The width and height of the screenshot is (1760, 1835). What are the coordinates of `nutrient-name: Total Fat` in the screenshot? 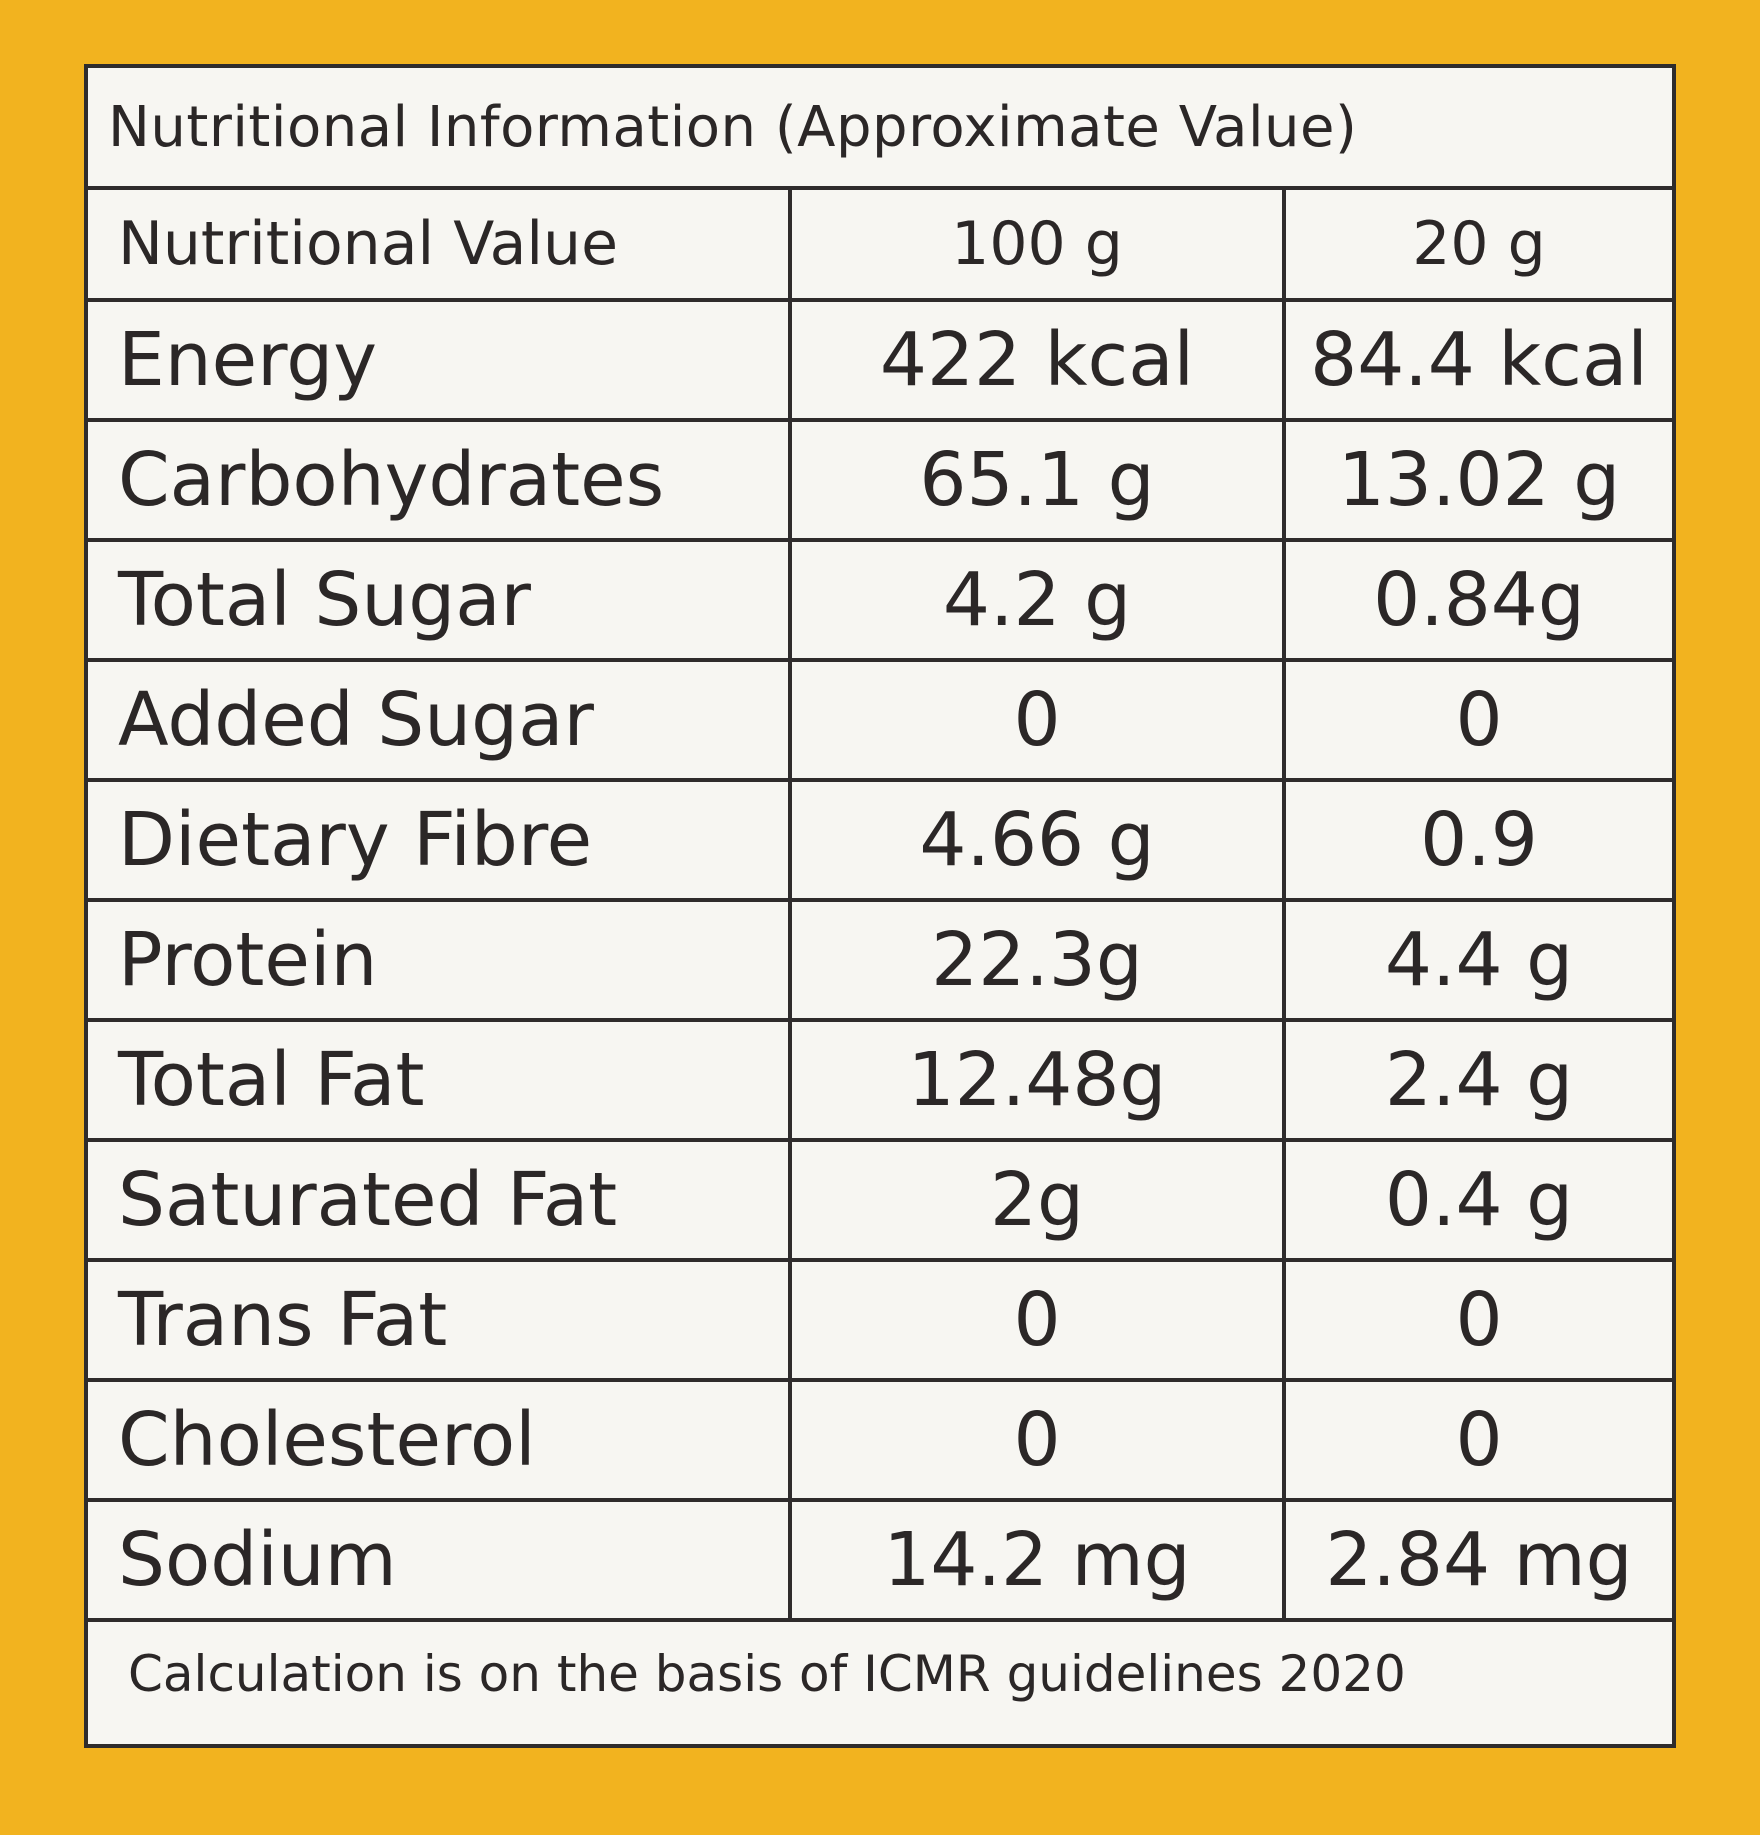 It's located at (440, 1080).